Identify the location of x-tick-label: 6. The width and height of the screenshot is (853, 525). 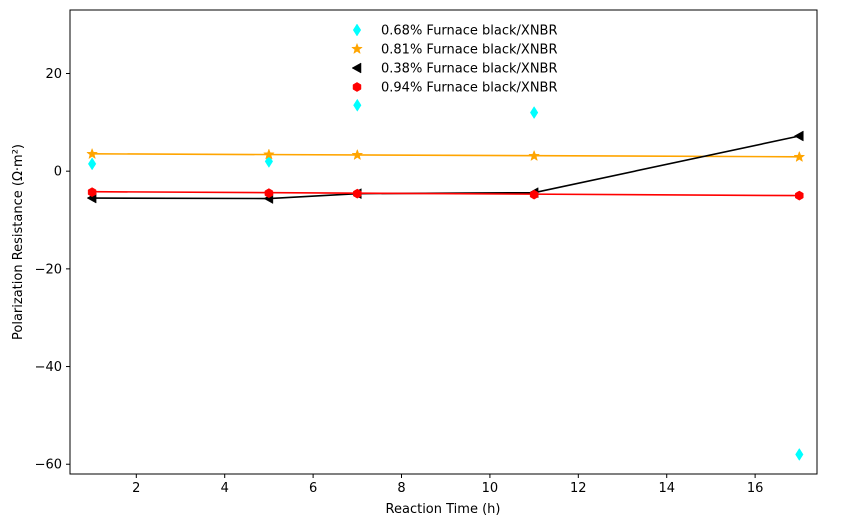
(313, 488).